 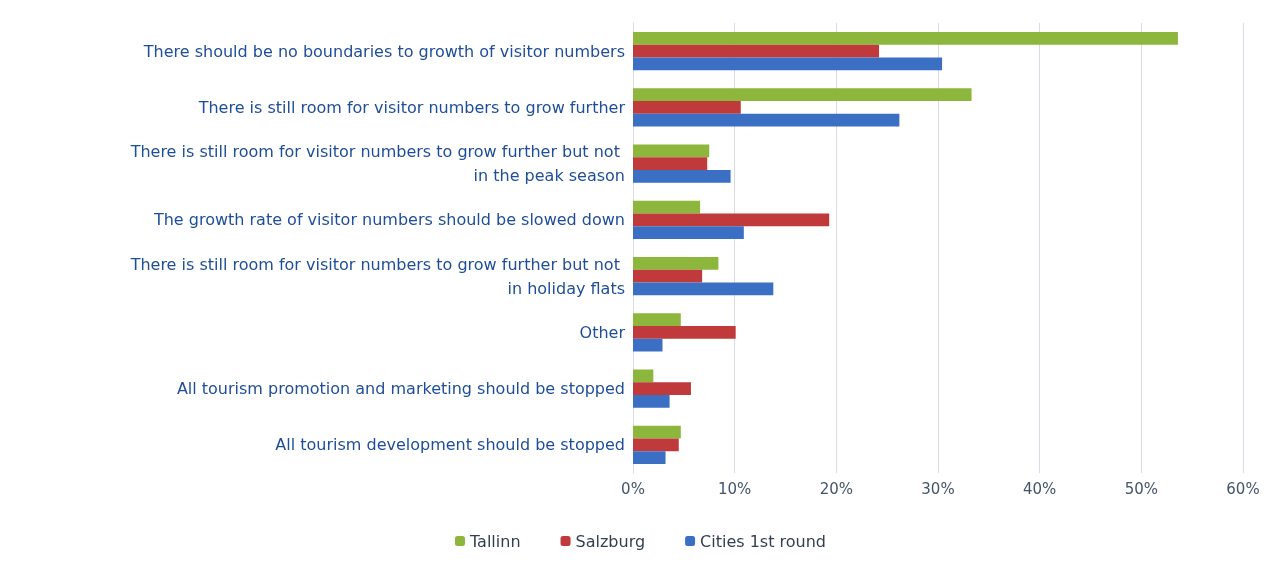 What do you see at coordinates (610, 541) in the screenshot?
I see `legend-label: Salzburg` at bounding box center [610, 541].